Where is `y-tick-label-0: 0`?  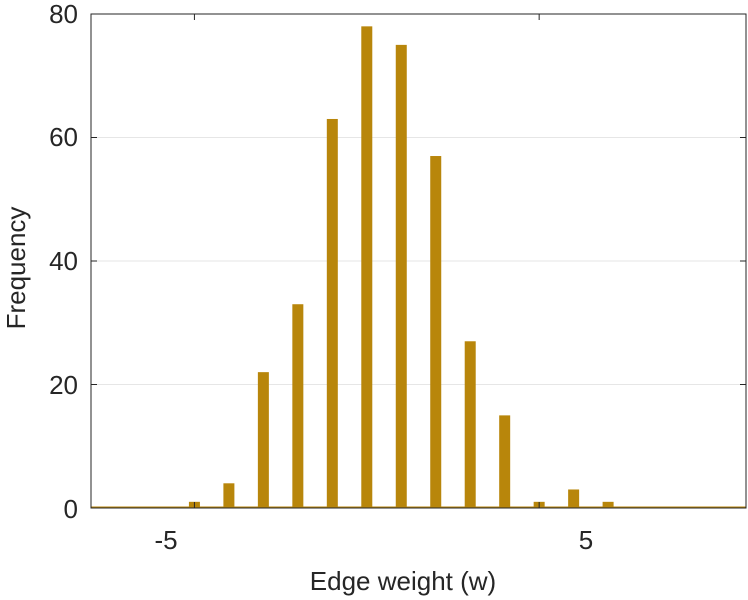 y-tick-label-0: 0 is located at coordinates (71, 509).